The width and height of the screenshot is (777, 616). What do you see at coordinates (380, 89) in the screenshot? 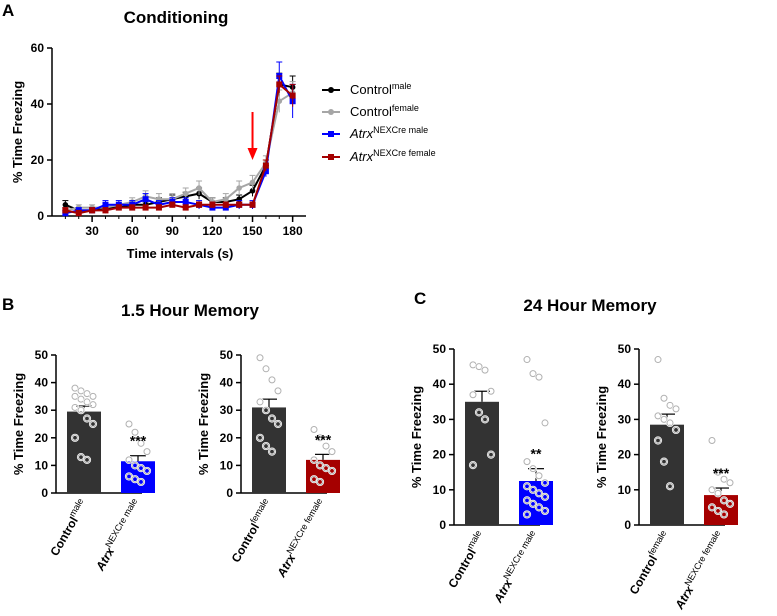
I see `svg-text: Controlmale` at bounding box center [380, 89].